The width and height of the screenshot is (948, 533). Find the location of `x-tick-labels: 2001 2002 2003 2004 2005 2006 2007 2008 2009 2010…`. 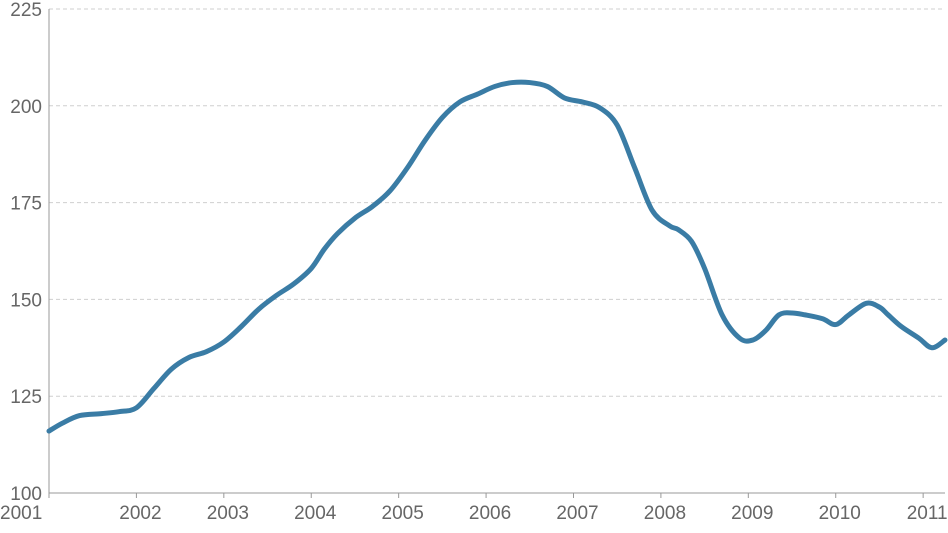

x-tick-labels: 2001 2002 2003 2004 2005 2006 2007 2008 2009 2010… is located at coordinates (474, 513).